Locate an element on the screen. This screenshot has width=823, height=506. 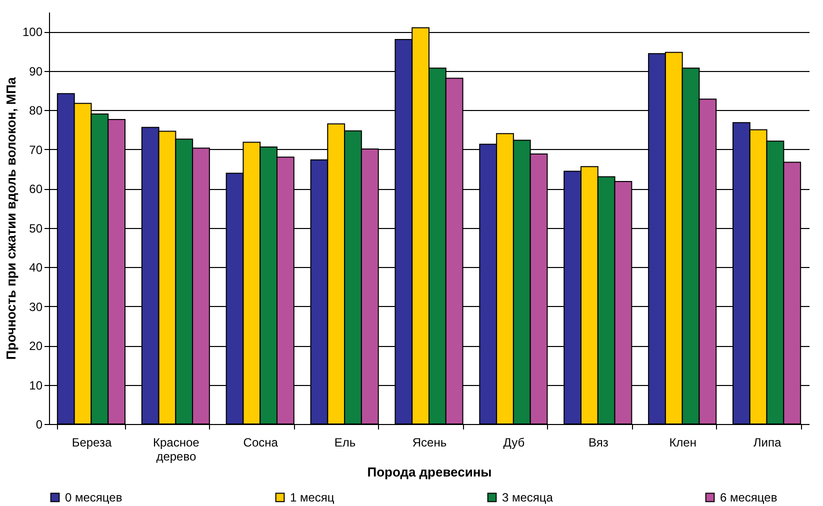
y-tick-label: 100 is located at coordinates (32, 32).